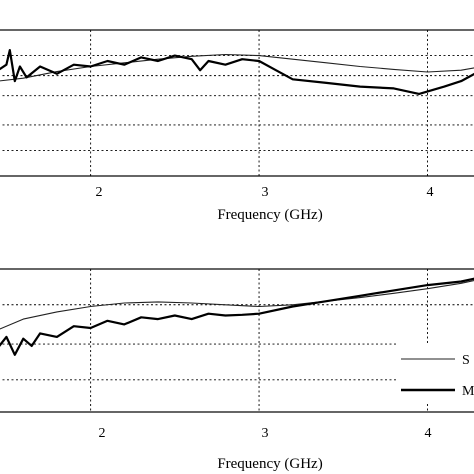 This screenshot has height=474, width=474. I want to click on bottom-series-simulated-line, so click(237, 304).